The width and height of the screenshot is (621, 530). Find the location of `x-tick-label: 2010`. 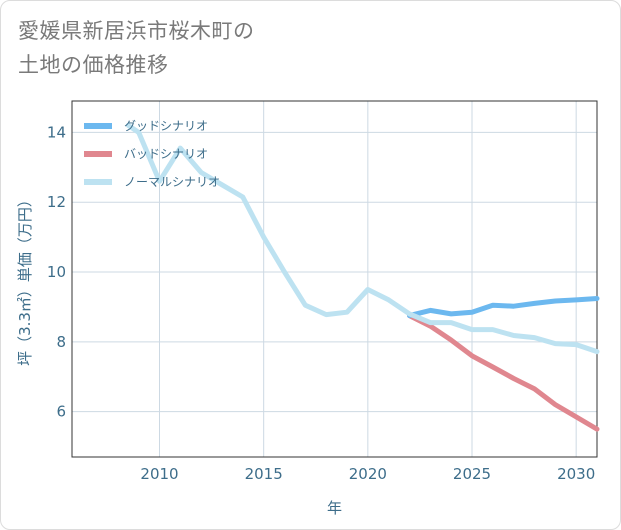

x-tick-label: 2010 is located at coordinates (159, 474).